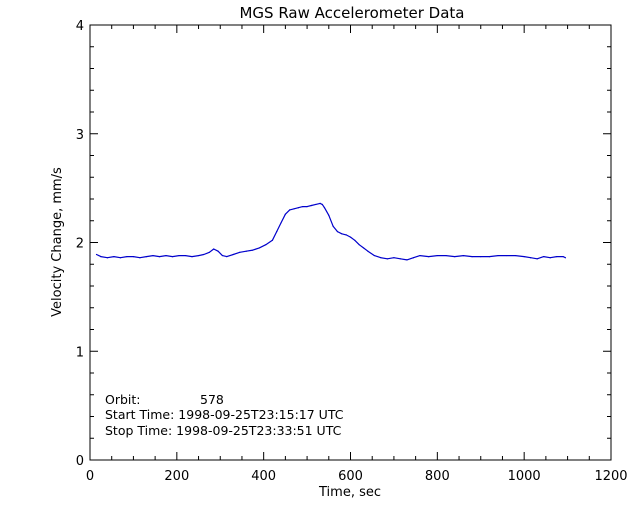 The width and height of the screenshot is (640, 512). What do you see at coordinates (263, 476) in the screenshot?
I see `x-tick-label: 400` at bounding box center [263, 476].